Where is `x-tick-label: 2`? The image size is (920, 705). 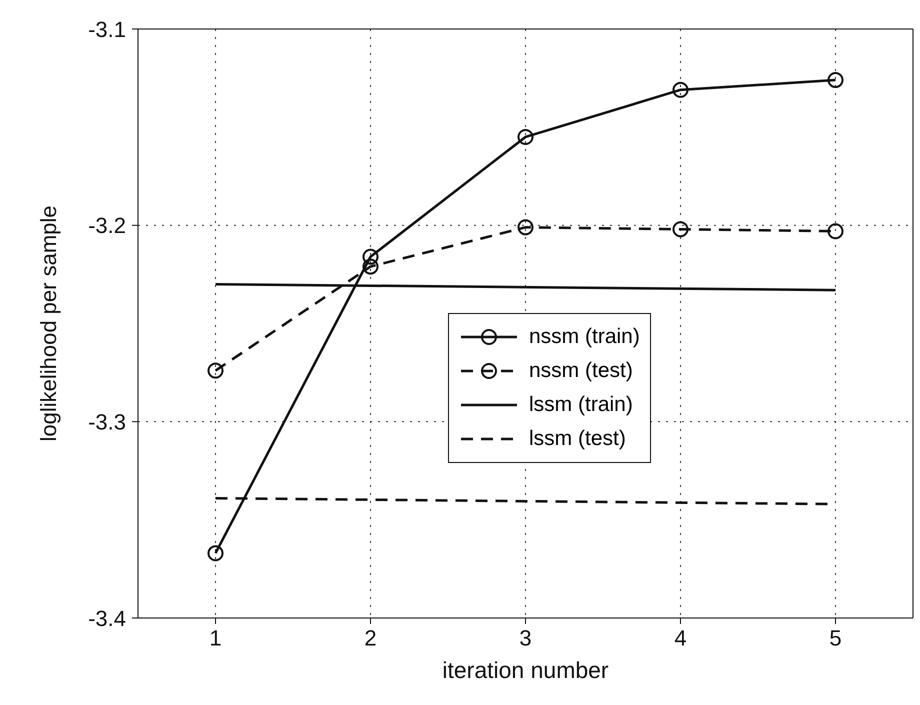 x-tick-label: 2 is located at coordinates (370, 638).